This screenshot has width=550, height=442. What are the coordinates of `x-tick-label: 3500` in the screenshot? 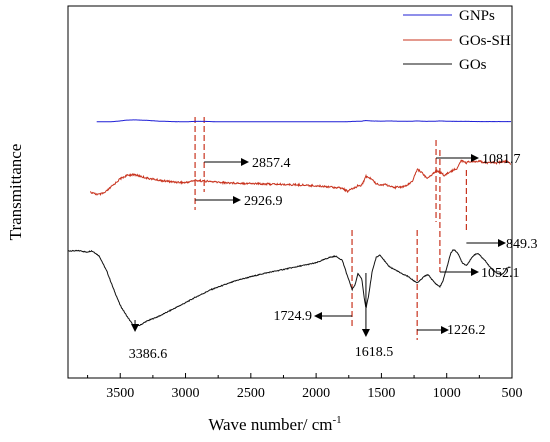 It's located at (120, 393).